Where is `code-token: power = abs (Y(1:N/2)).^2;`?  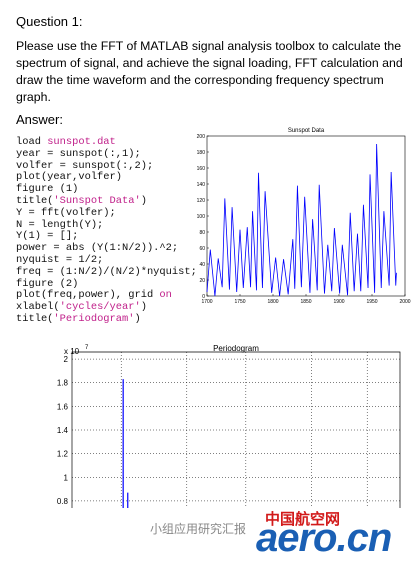 code-token: power = abs (Y(1:N/2)).^2; is located at coordinates (97, 248).